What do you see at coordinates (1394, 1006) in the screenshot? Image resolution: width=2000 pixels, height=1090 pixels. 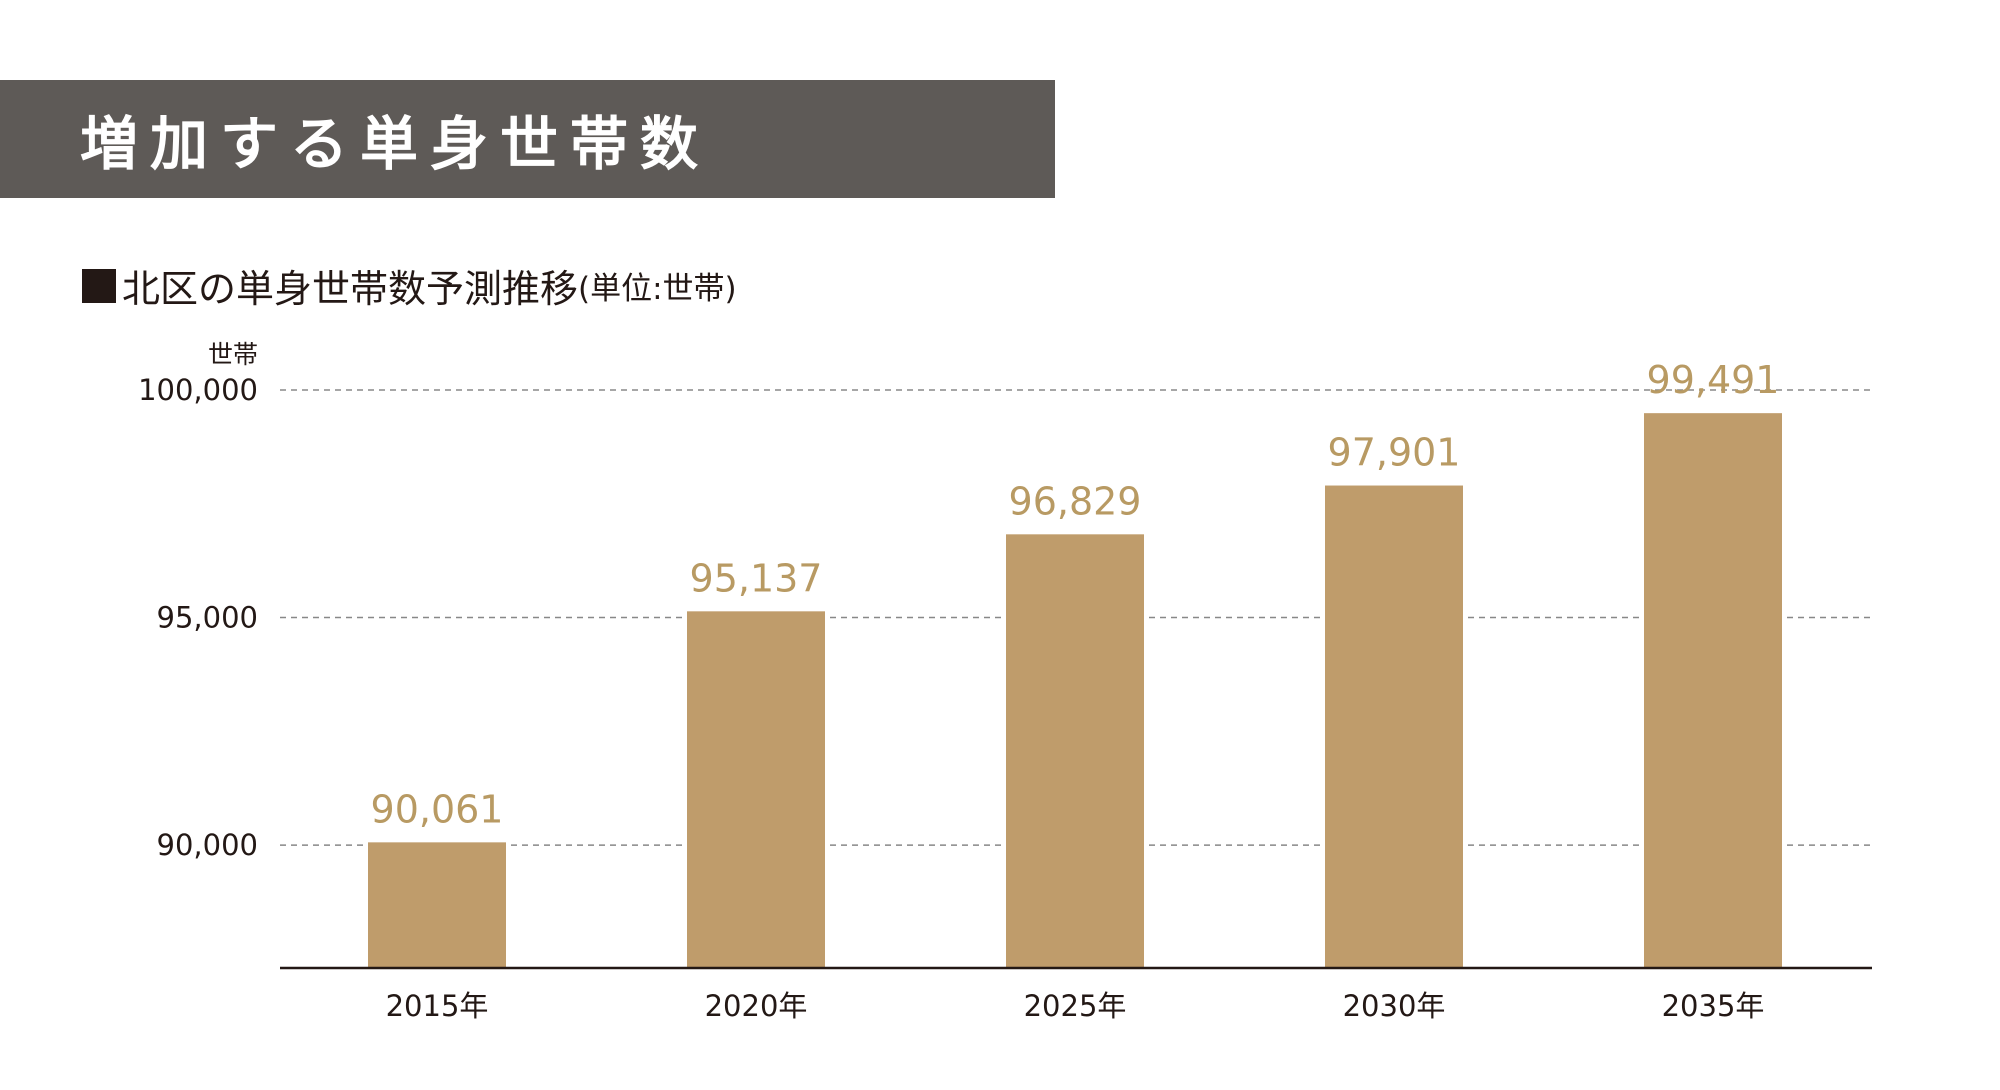 I see `x-tick-label: 2030年` at bounding box center [1394, 1006].